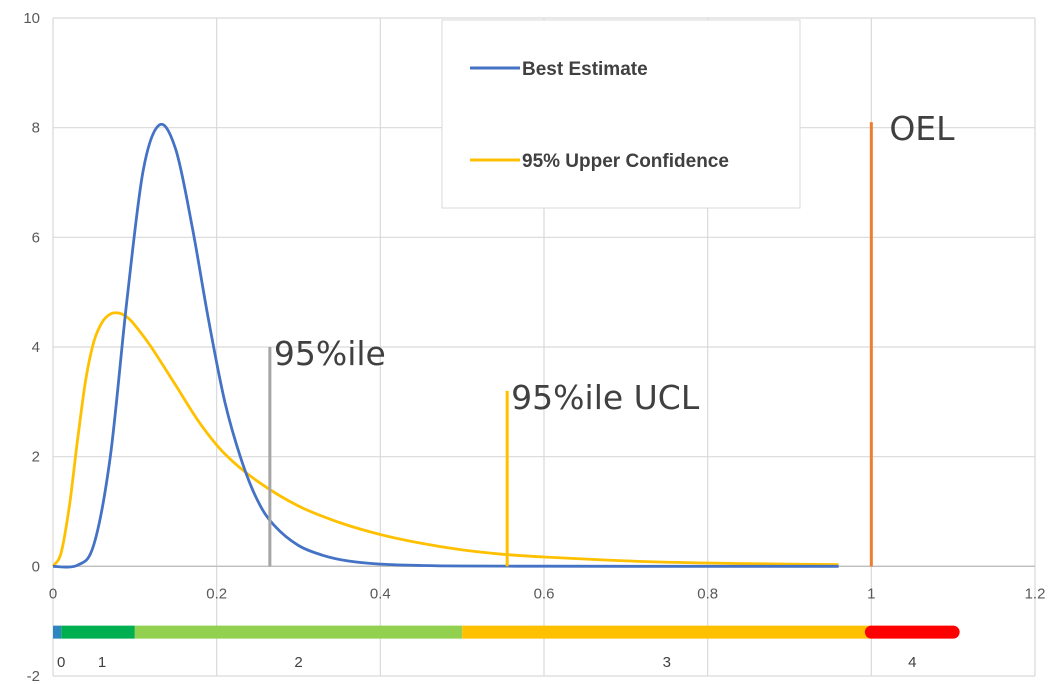 Image resolution: width=1048 pixels, height=684 pixels. I want to click on legend-box, so click(621, 114).